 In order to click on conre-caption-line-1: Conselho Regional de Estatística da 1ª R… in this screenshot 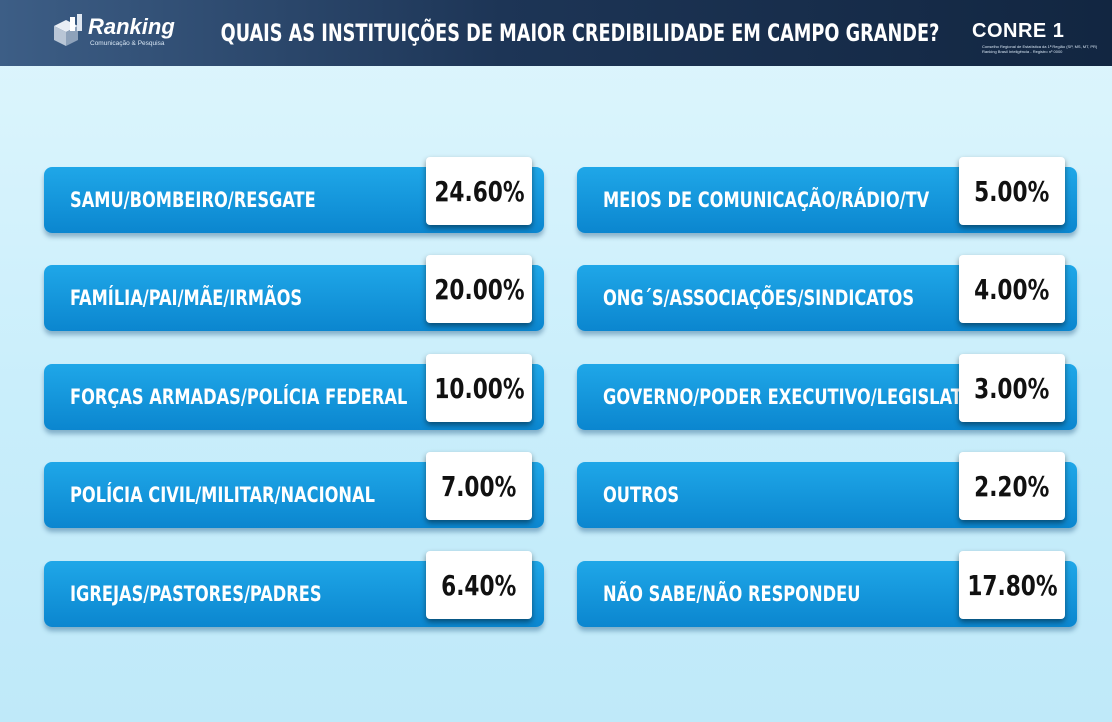, I will do `click(1040, 46)`.